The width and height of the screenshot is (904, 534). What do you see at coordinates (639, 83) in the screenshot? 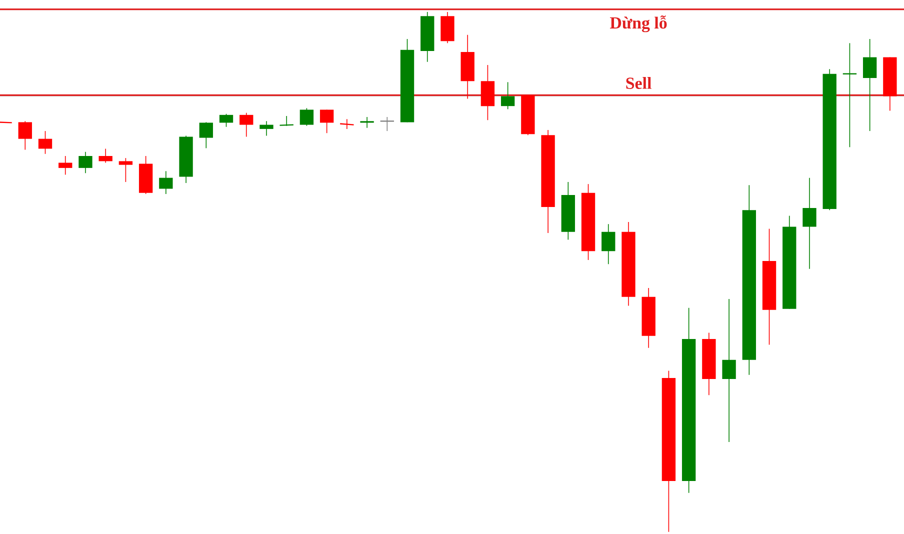
I see `ref-line-label: Sell` at bounding box center [639, 83].